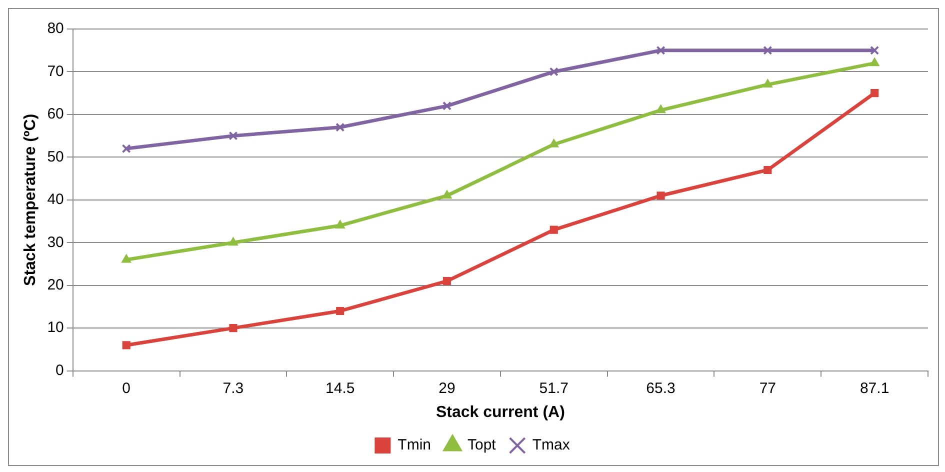 This screenshot has width=945, height=472. What do you see at coordinates (55, 71) in the screenshot?
I see `y-tick-label: 70` at bounding box center [55, 71].